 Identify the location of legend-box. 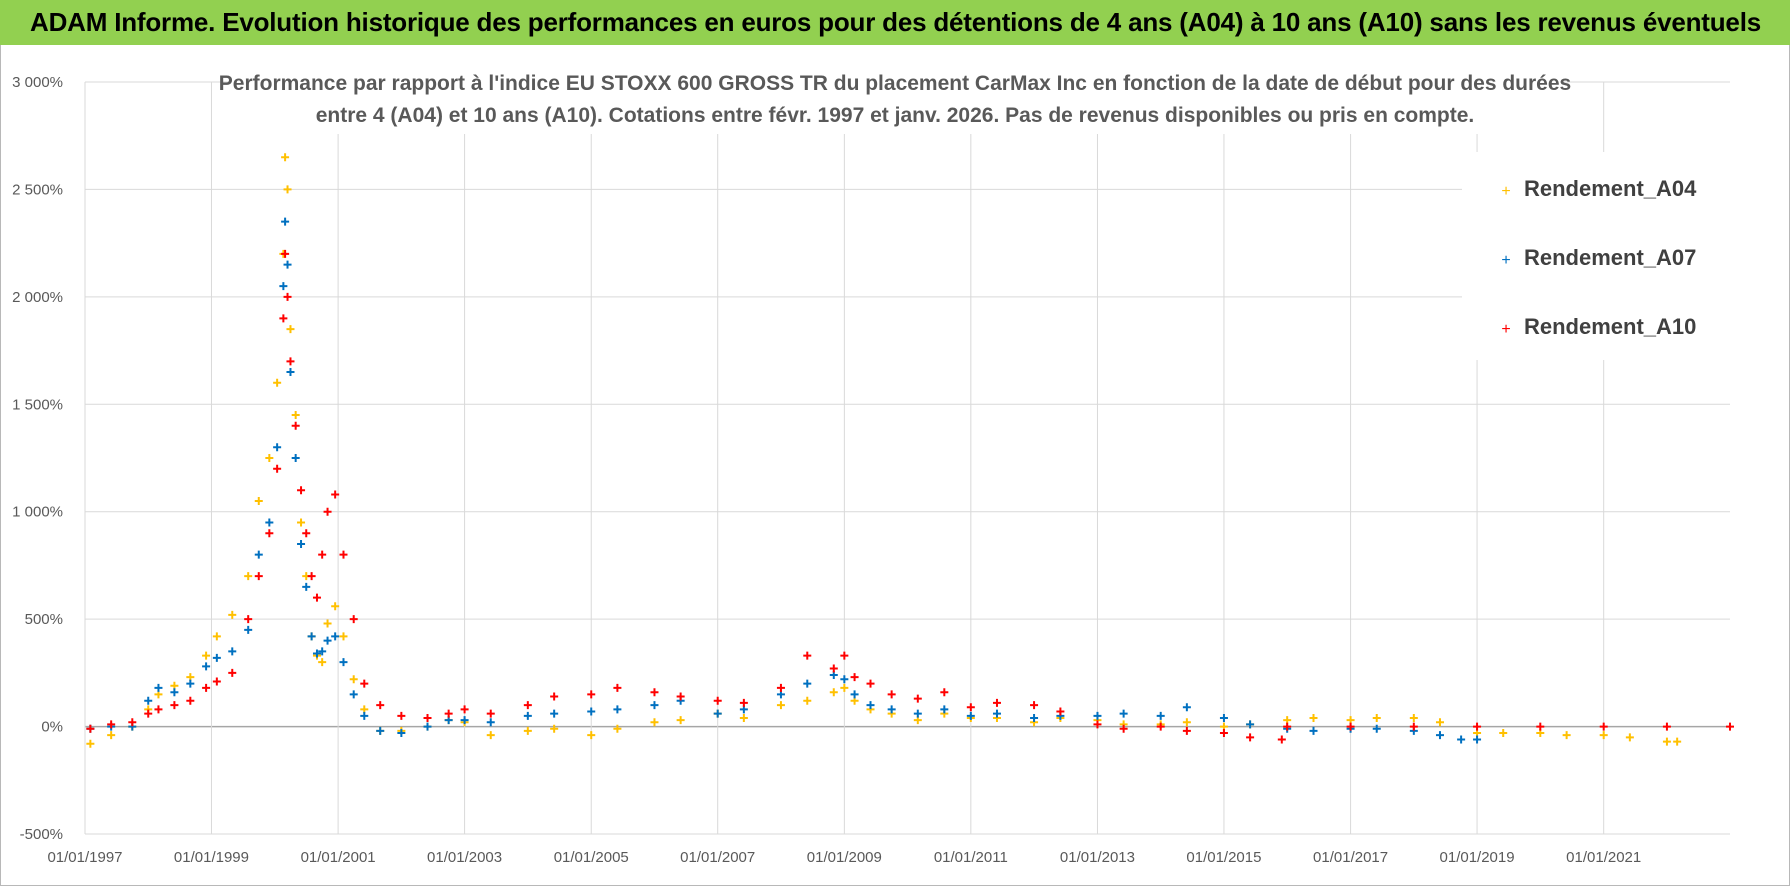
(1596, 256).